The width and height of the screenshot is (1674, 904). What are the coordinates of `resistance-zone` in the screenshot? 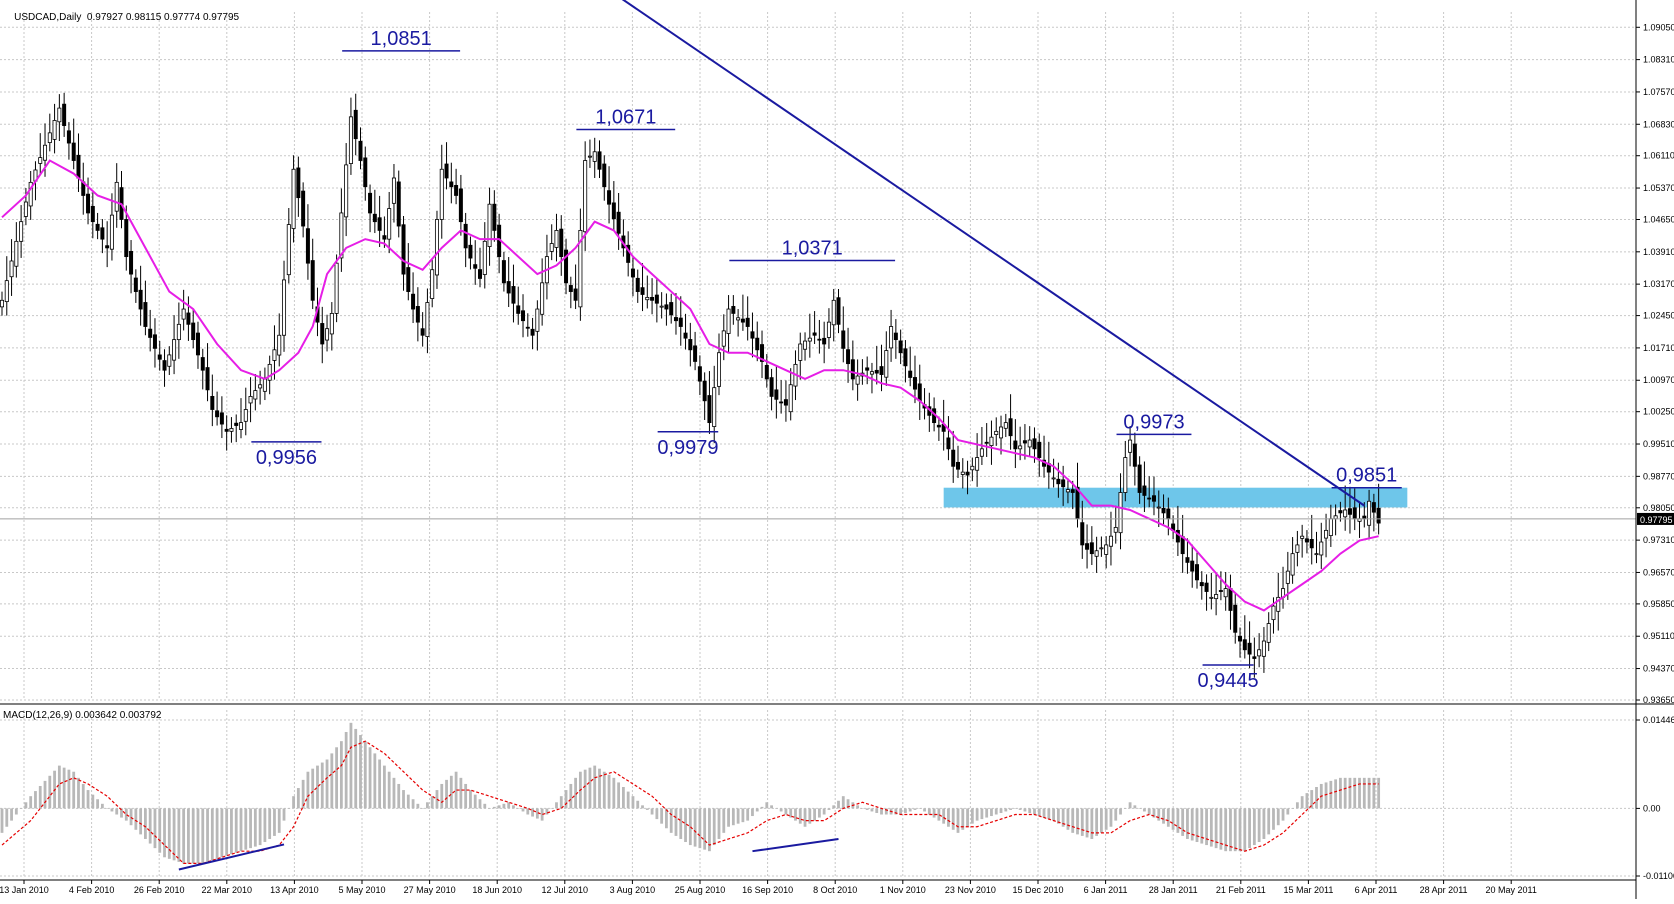 It's located at (1175, 497).